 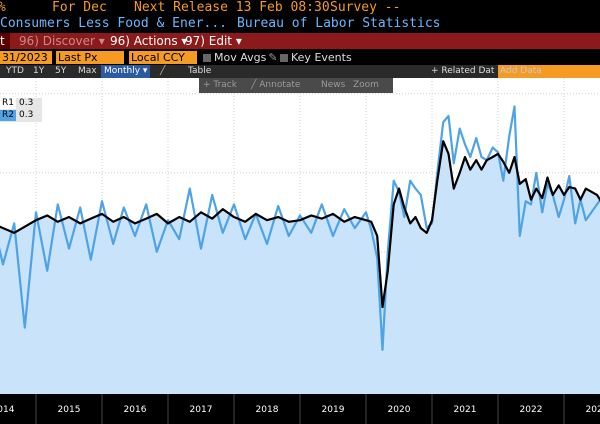 I want to click on x-axis-ticks: 2014 2015 2016 2017 2018 2019 2020 2021 2022 2023, so click(x=300, y=409).